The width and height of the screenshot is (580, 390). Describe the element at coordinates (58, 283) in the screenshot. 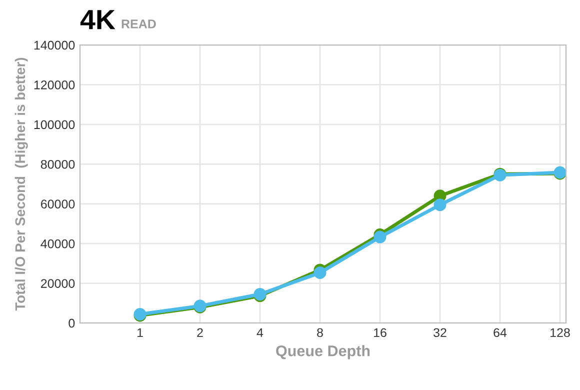

I see `y-tick-label: 20000` at that location.